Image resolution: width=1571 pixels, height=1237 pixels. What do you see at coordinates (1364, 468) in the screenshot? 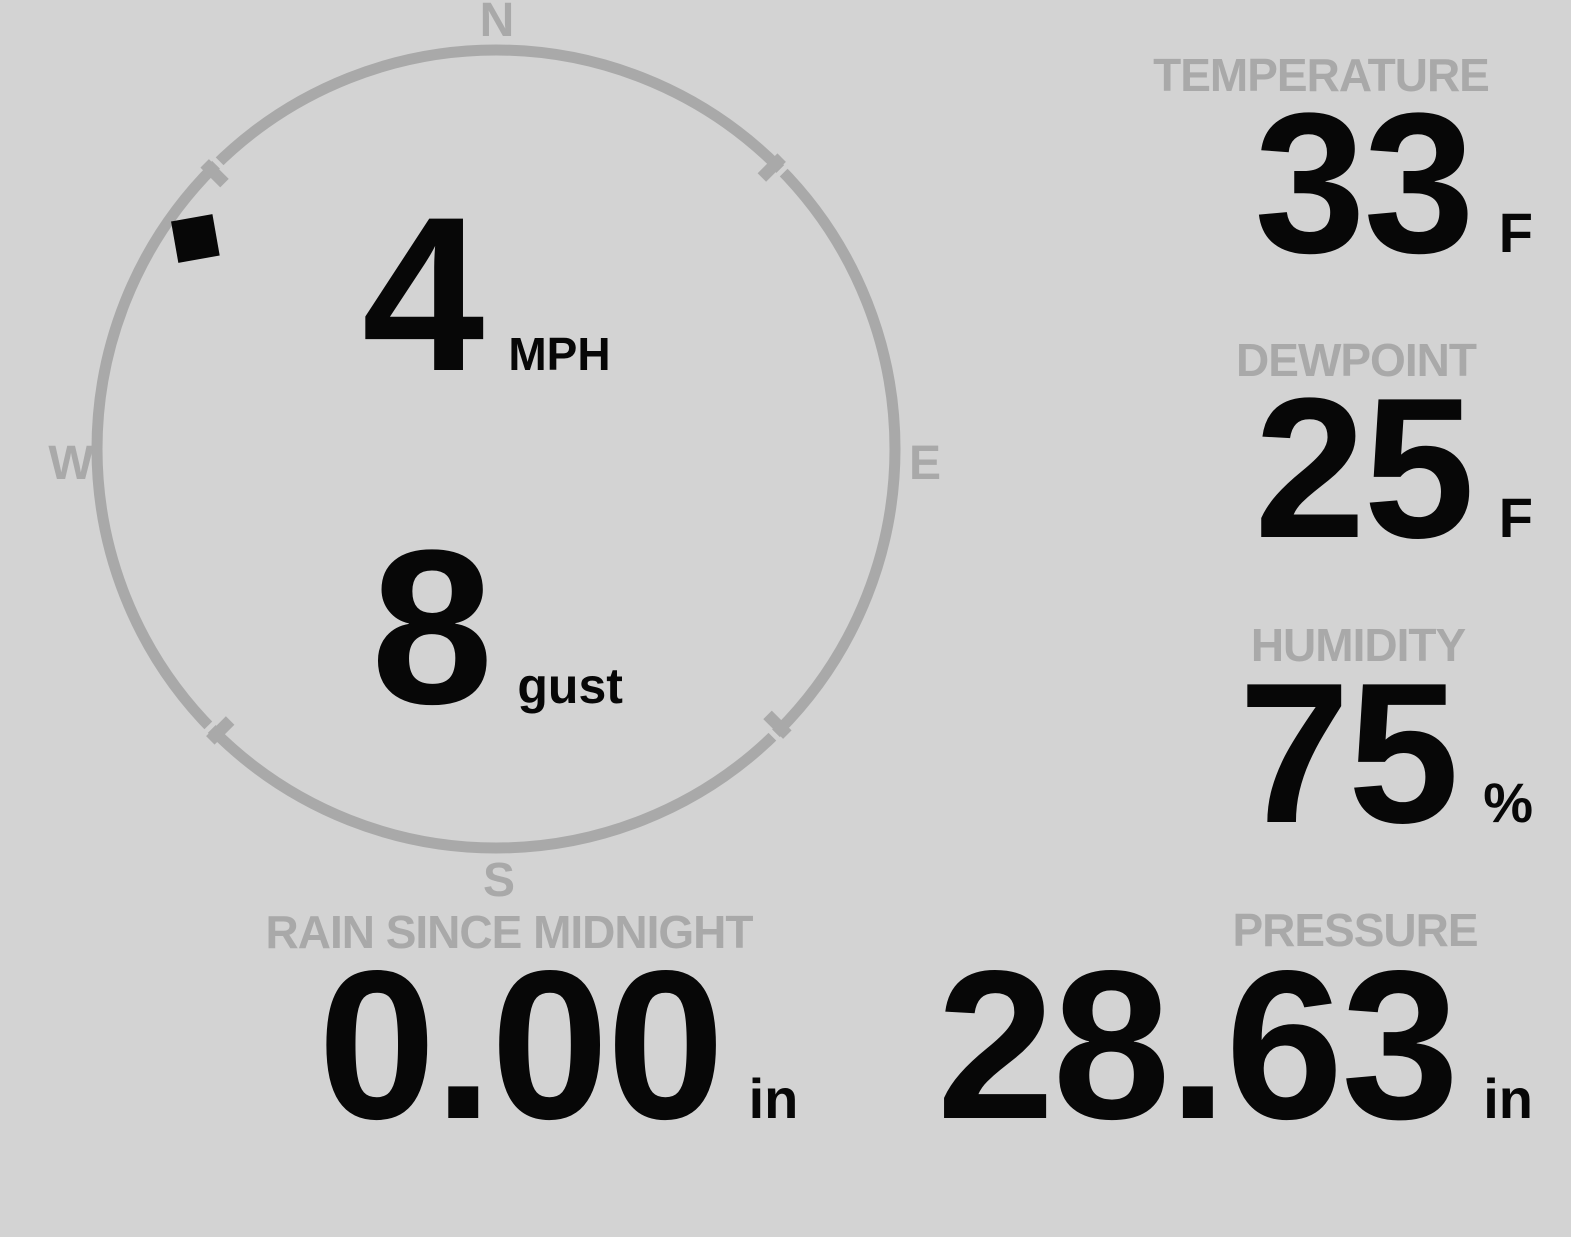
I see `dewpoint-value: 25` at bounding box center [1364, 468].